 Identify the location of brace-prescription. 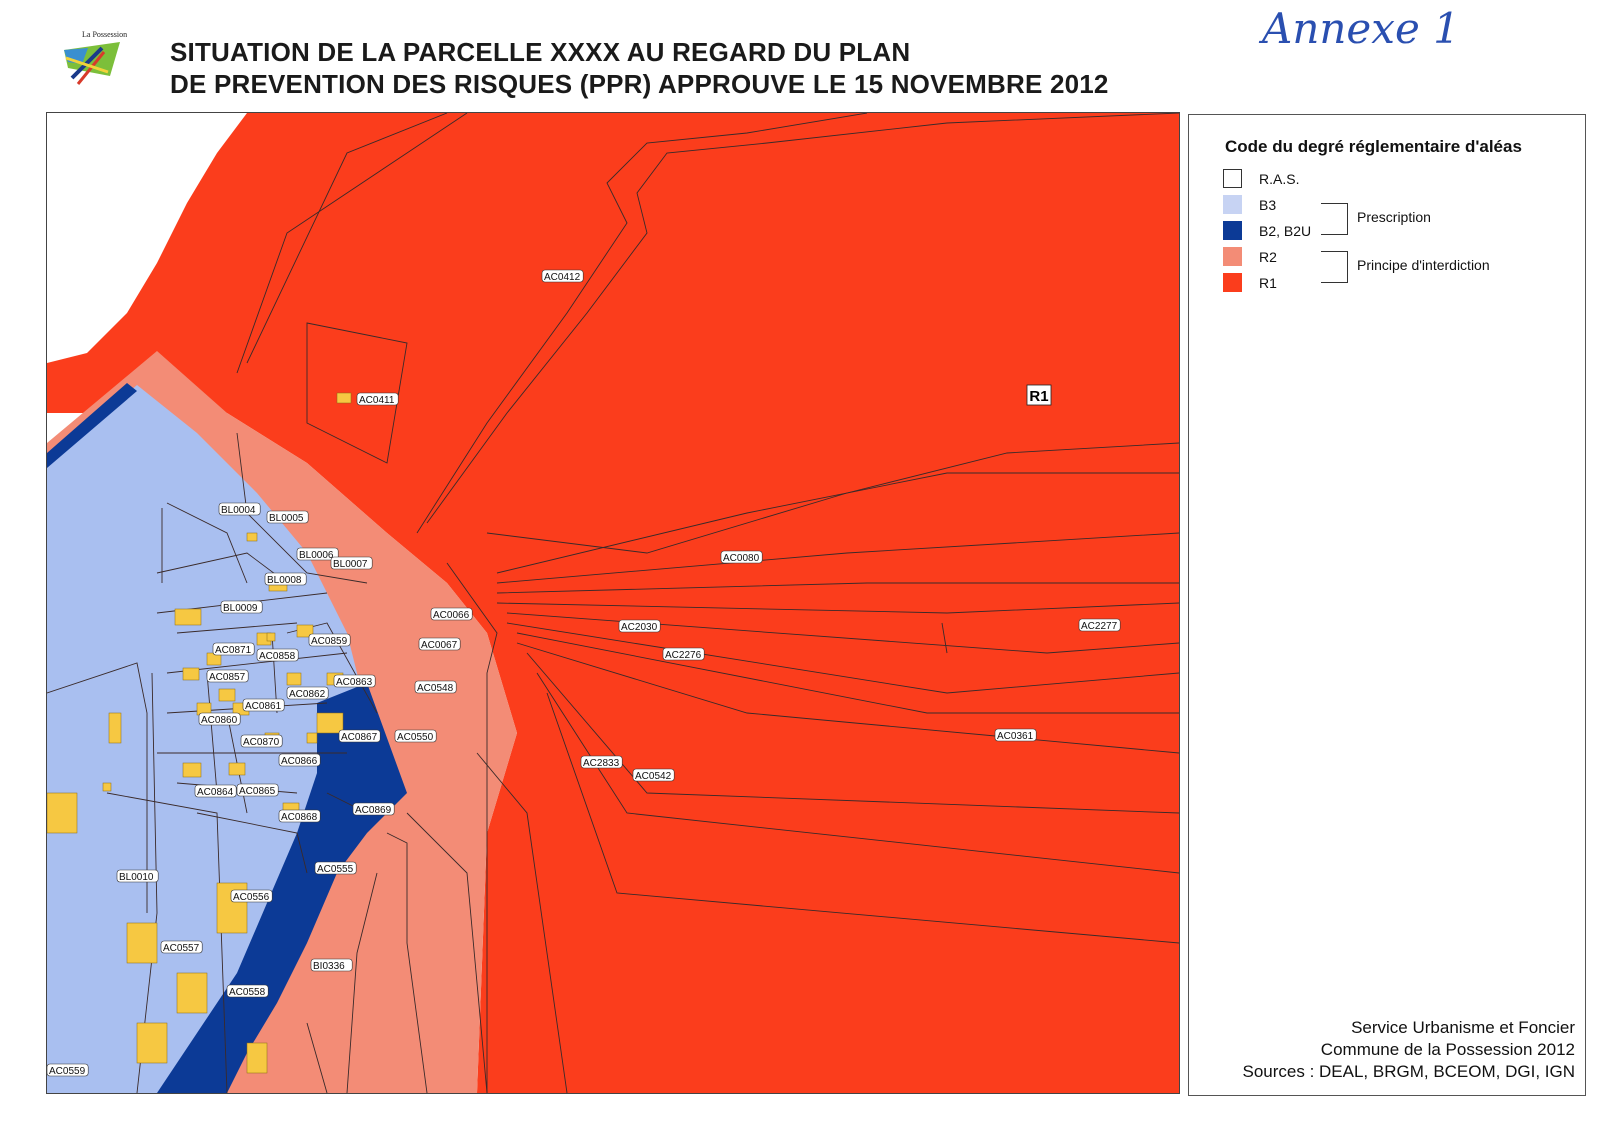
(1334, 219).